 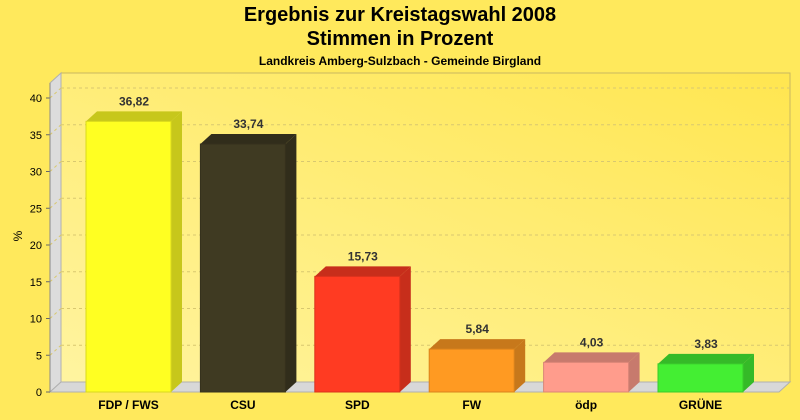 What do you see at coordinates (357, 405) in the screenshot?
I see `x-tick-label: SPD` at bounding box center [357, 405].